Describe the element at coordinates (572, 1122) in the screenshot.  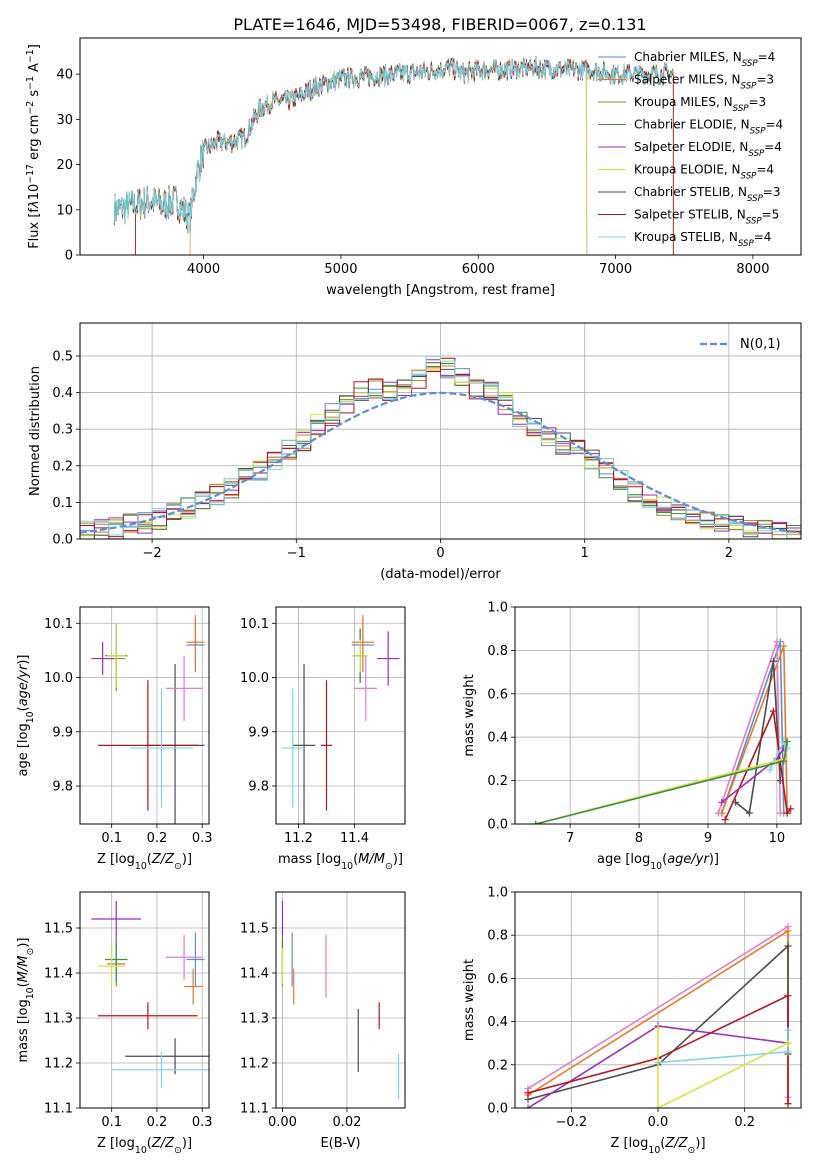
I see `x-tick-label: −0.2` at that location.